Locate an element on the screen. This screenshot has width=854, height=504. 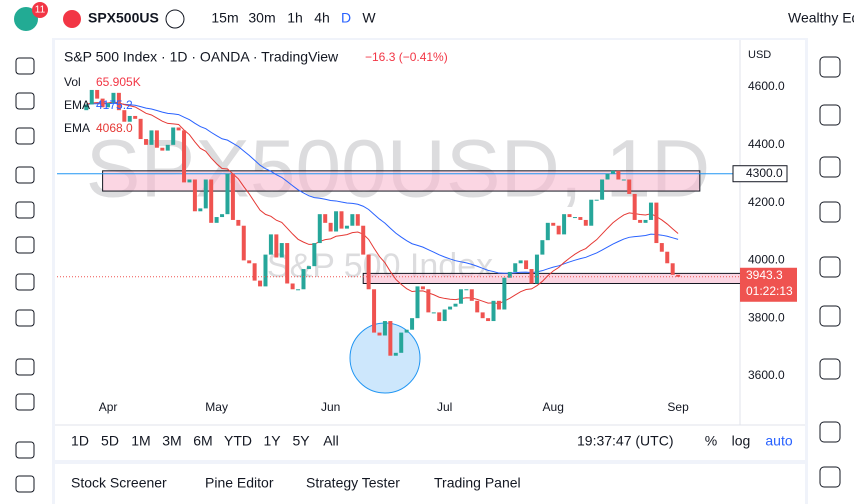
right-toolbar is located at coordinates (831, 271).